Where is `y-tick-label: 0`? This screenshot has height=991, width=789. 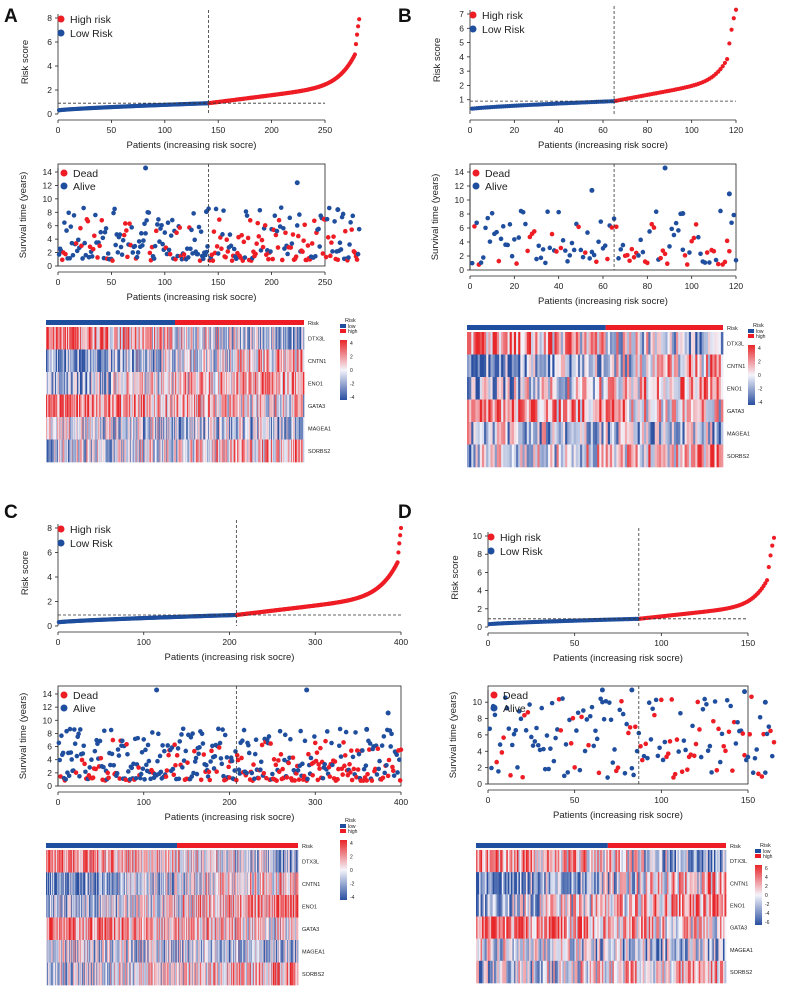
y-tick-label: 0 is located at coordinates (49, 626).